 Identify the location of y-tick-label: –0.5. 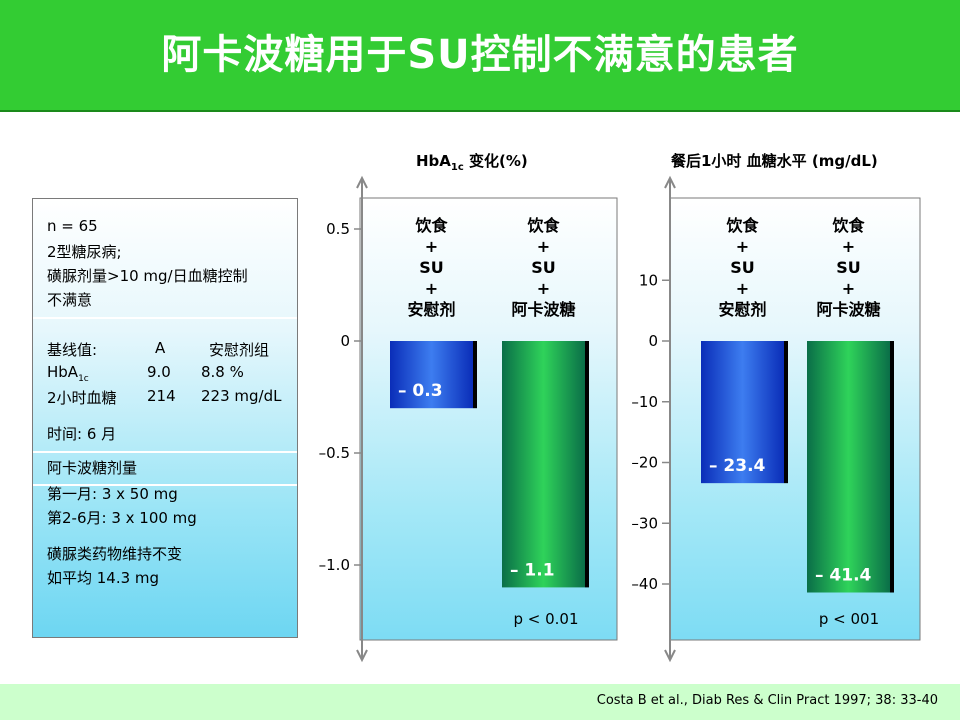
(334, 453).